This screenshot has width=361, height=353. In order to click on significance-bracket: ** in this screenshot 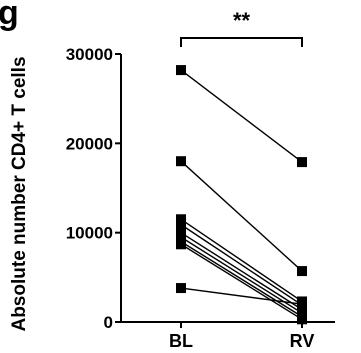, I will do `click(241, 27)`.